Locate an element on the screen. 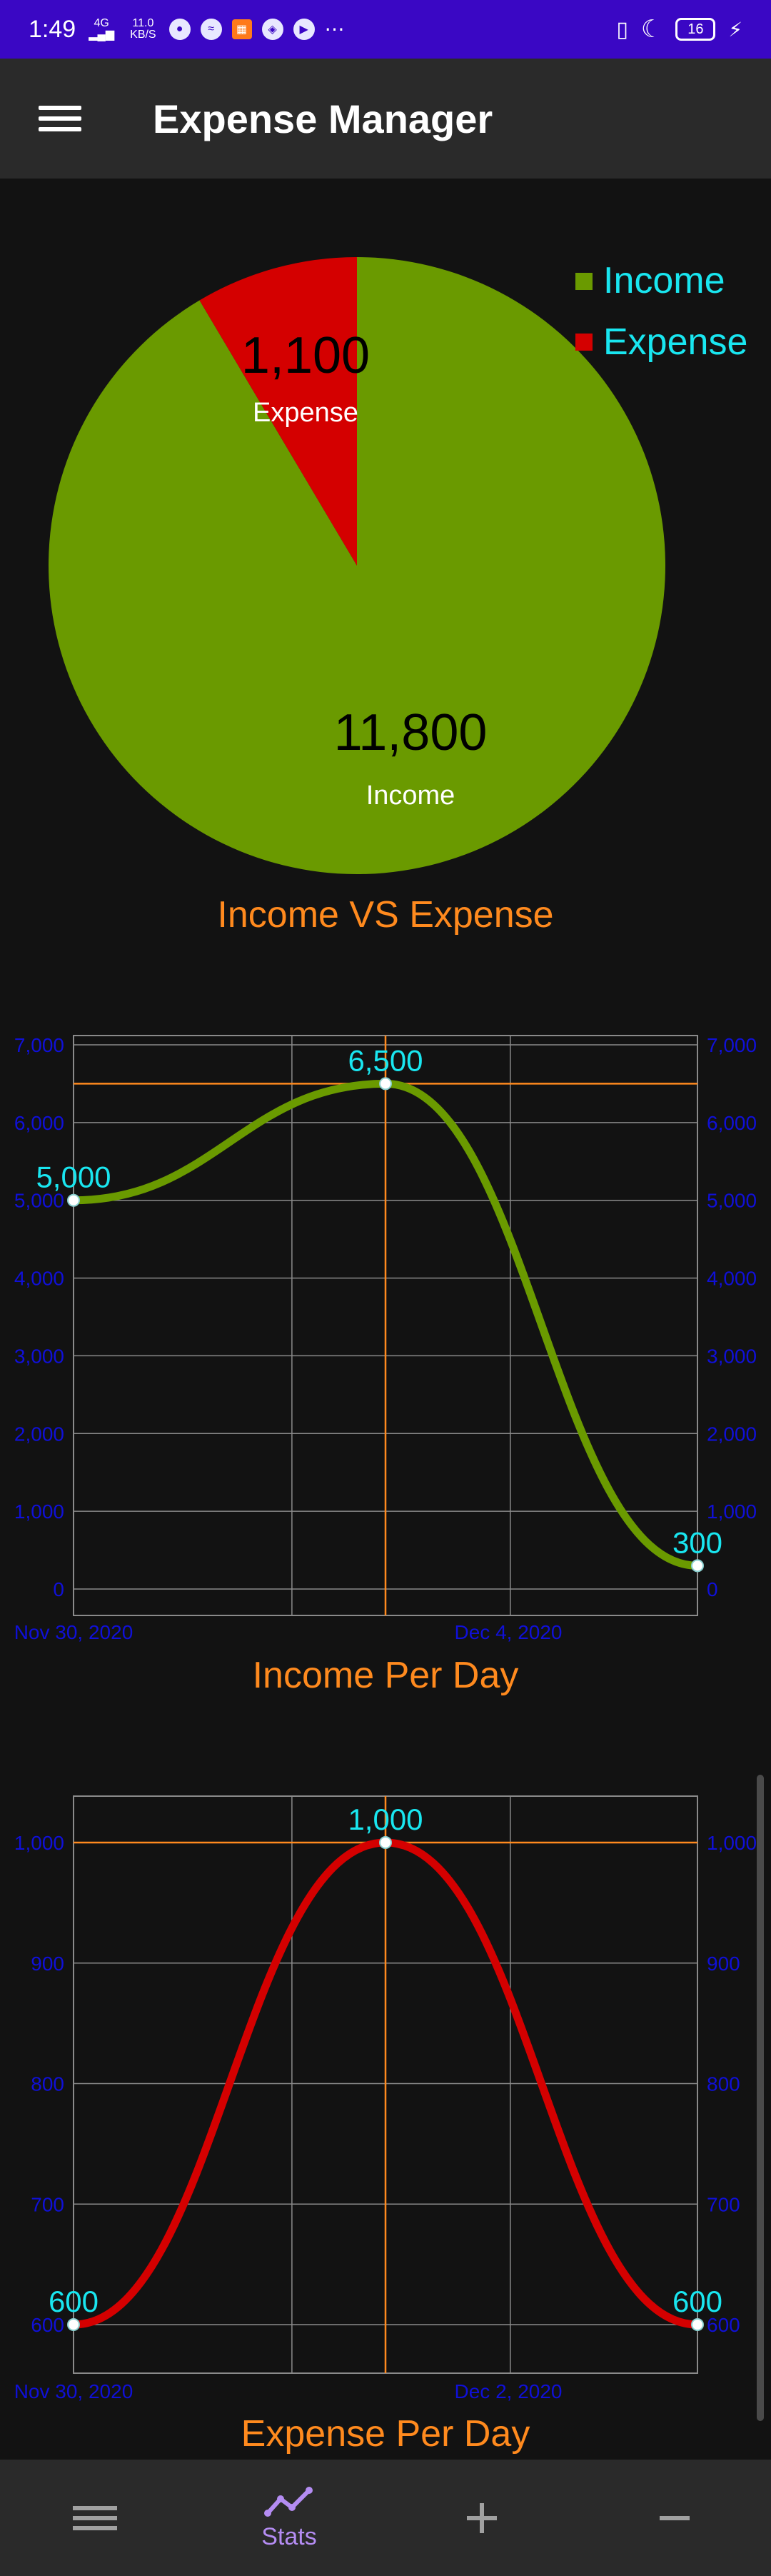  y-tick-label-right: 5,000 is located at coordinates (732, 1201).